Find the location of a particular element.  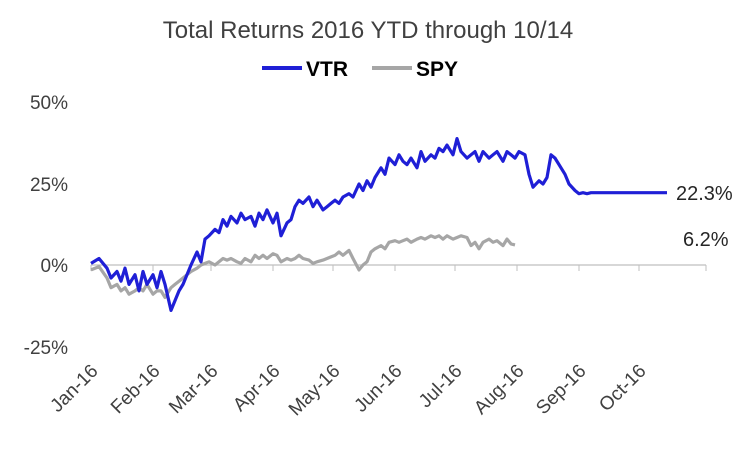

x-tick-label: Jul-16 is located at coordinates (440, 386).